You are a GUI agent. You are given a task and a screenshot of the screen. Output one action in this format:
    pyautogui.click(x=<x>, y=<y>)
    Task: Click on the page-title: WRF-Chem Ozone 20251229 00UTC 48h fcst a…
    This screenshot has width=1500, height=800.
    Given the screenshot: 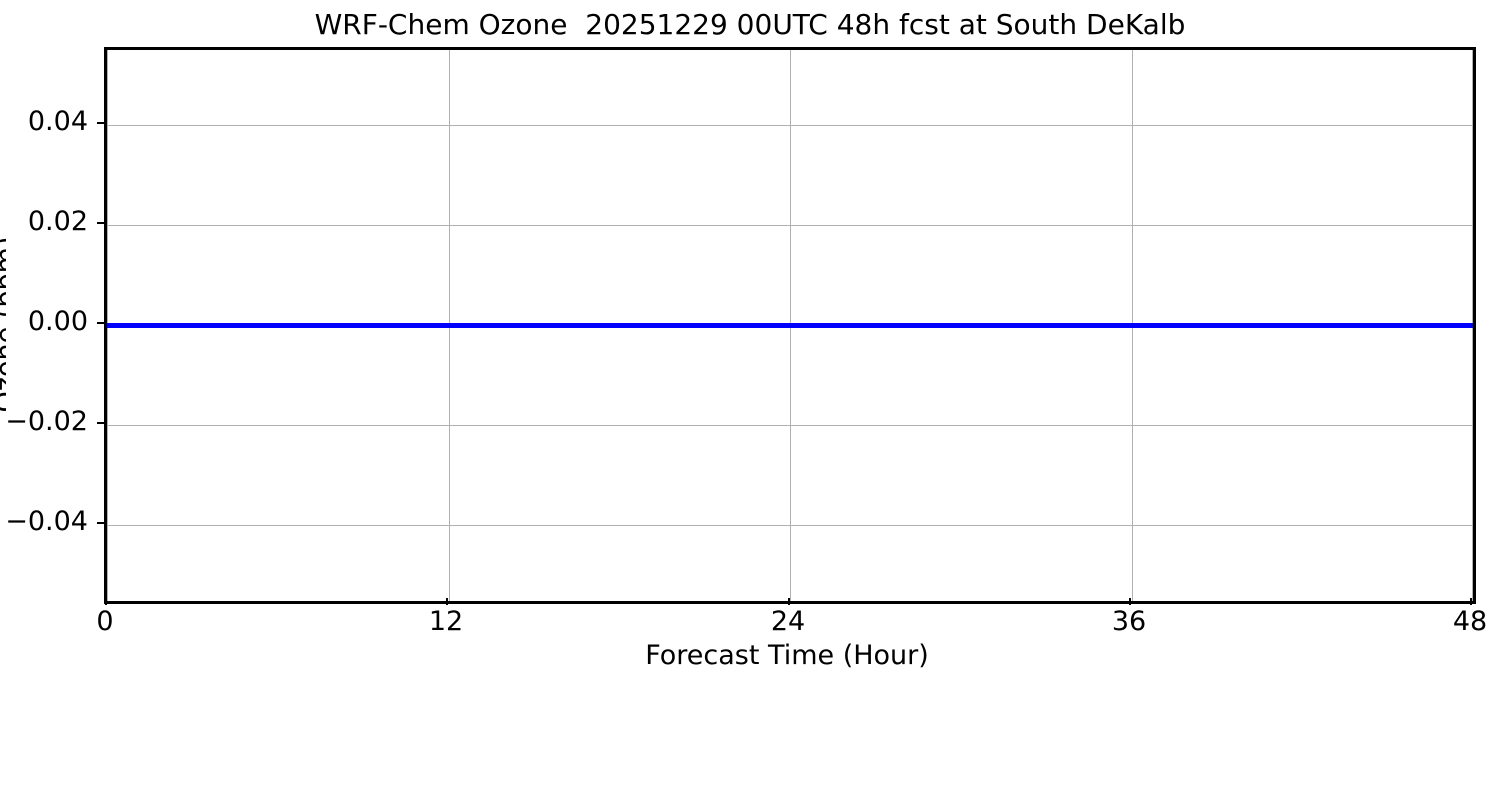 What is the action you would take?
    pyautogui.click(x=750, y=24)
    